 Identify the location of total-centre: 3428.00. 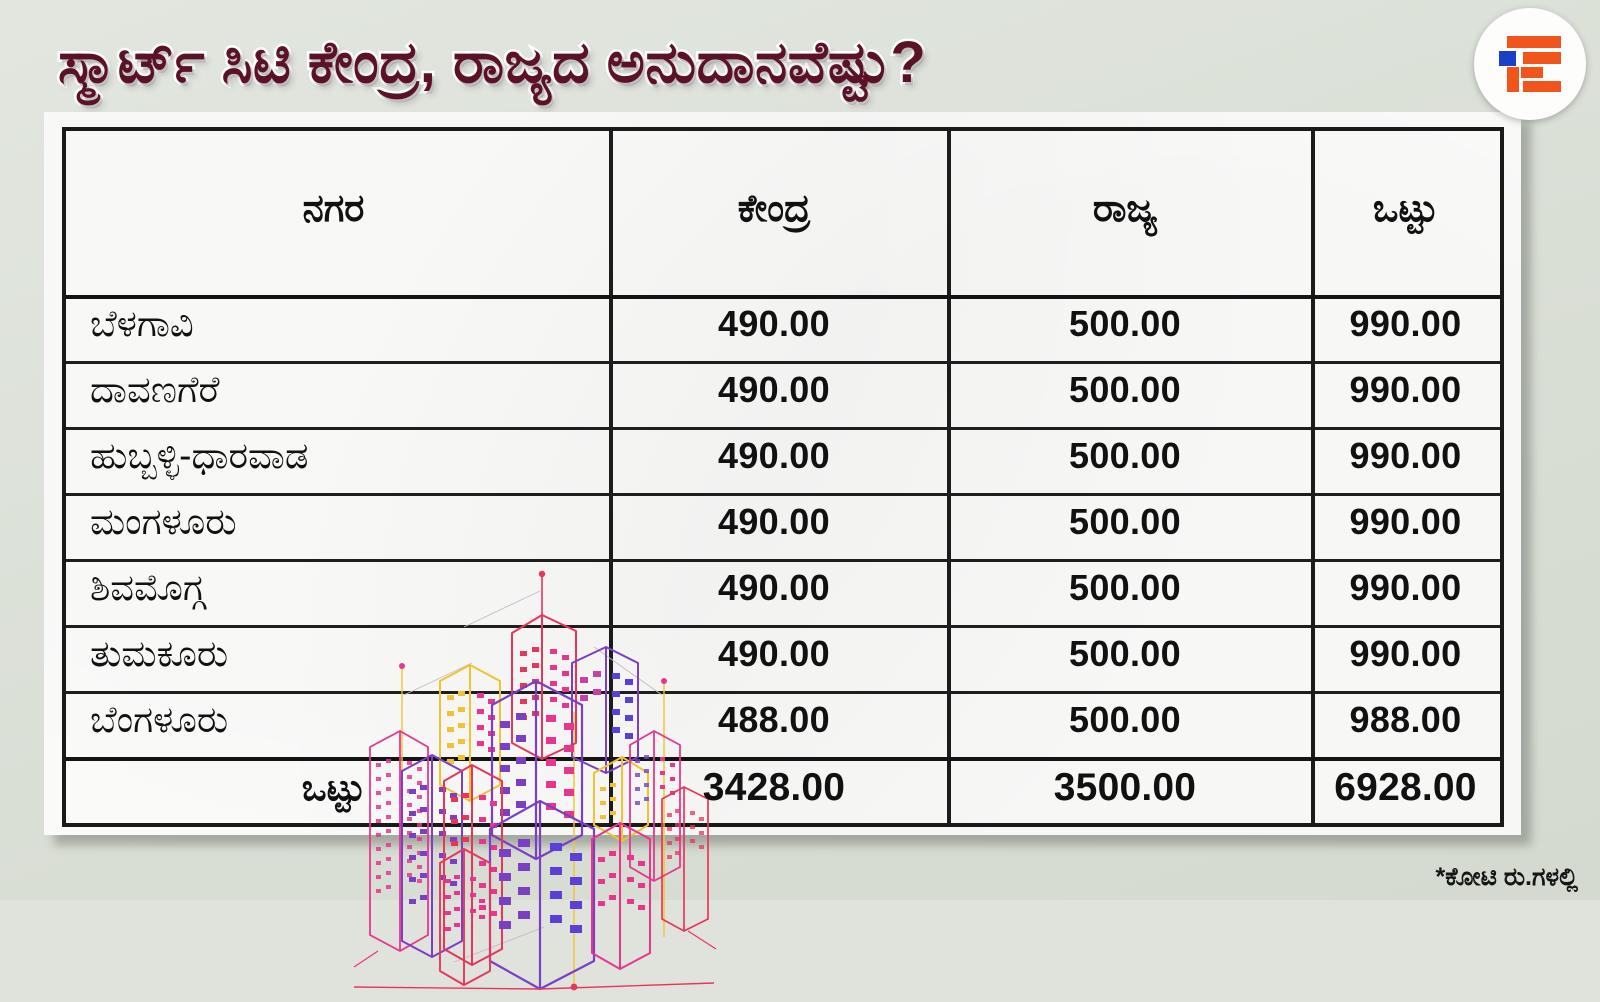
(774, 787).